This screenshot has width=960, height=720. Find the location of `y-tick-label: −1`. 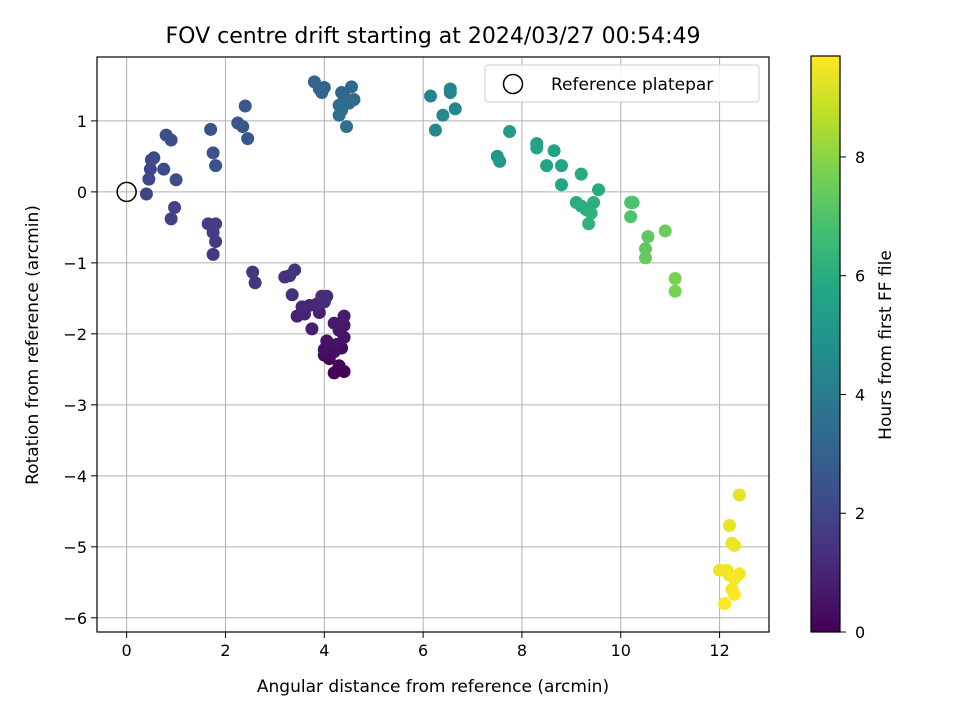

y-tick-label: −1 is located at coordinates (75, 263).